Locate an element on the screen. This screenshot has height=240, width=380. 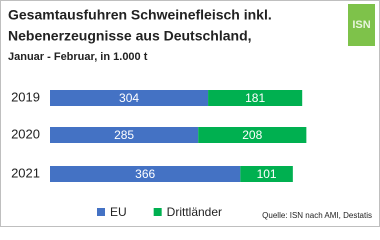
legend-label: EU is located at coordinates (118, 212).